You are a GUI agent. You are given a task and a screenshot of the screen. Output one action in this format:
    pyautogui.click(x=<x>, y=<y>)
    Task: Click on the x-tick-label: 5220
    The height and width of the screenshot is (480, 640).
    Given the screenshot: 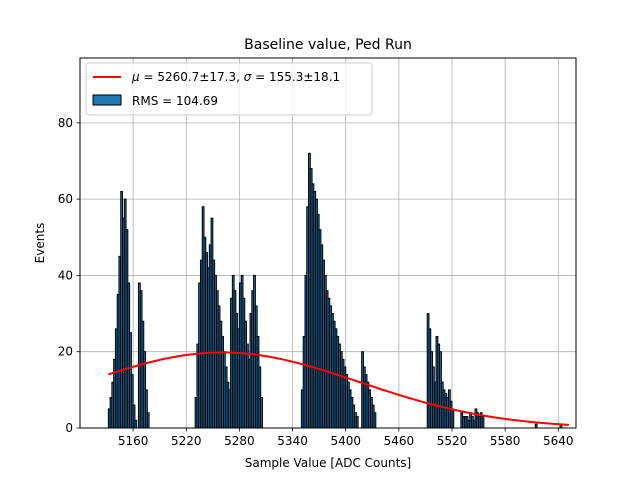 What is the action you would take?
    pyautogui.click(x=186, y=441)
    